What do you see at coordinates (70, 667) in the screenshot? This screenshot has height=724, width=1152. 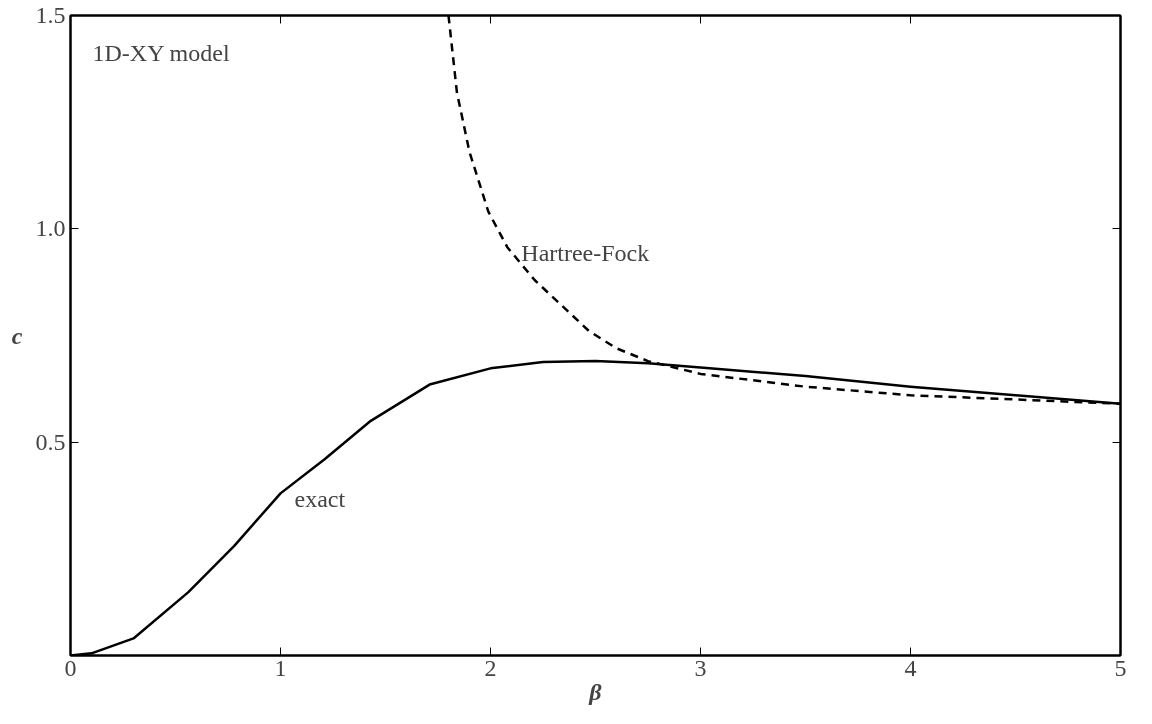 I see `x-tick-label: 0` at bounding box center [70, 667].